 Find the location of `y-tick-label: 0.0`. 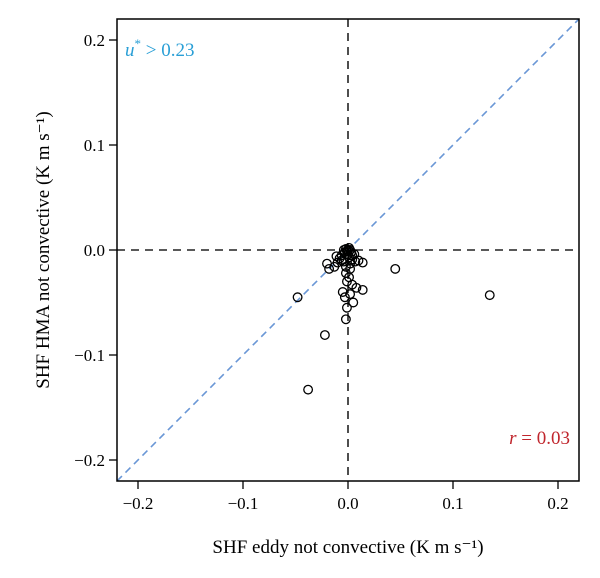

y-tick-label: 0.0 is located at coordinates (94, 250).